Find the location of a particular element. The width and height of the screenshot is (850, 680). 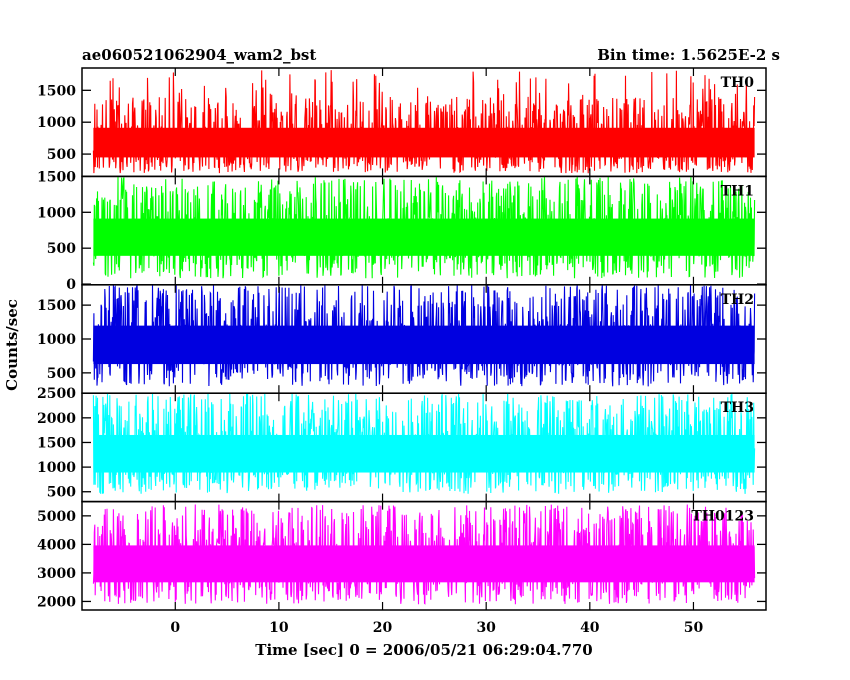

y-axis-label: Counts/sec is located at coordinates (12, 345).